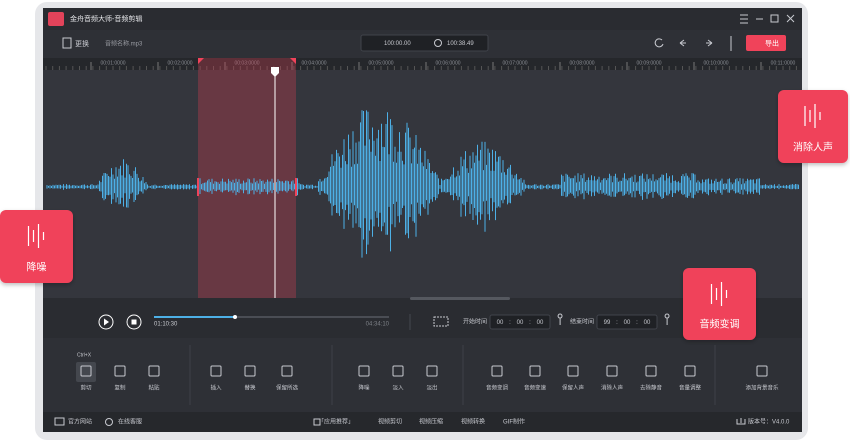 This screenshot has width=850, height=442. What do you see at coordinates (783, 63) in the screenshot?
I see `ruler-label: 00:11:0000` at bounding box center [783, 63].